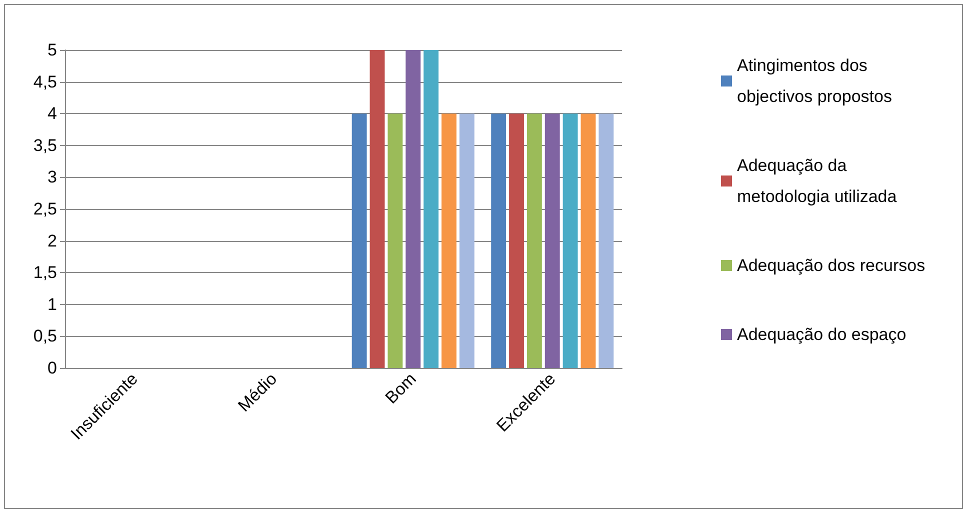  I want to click on y-tick-label: 3,5, so click(45, 145).